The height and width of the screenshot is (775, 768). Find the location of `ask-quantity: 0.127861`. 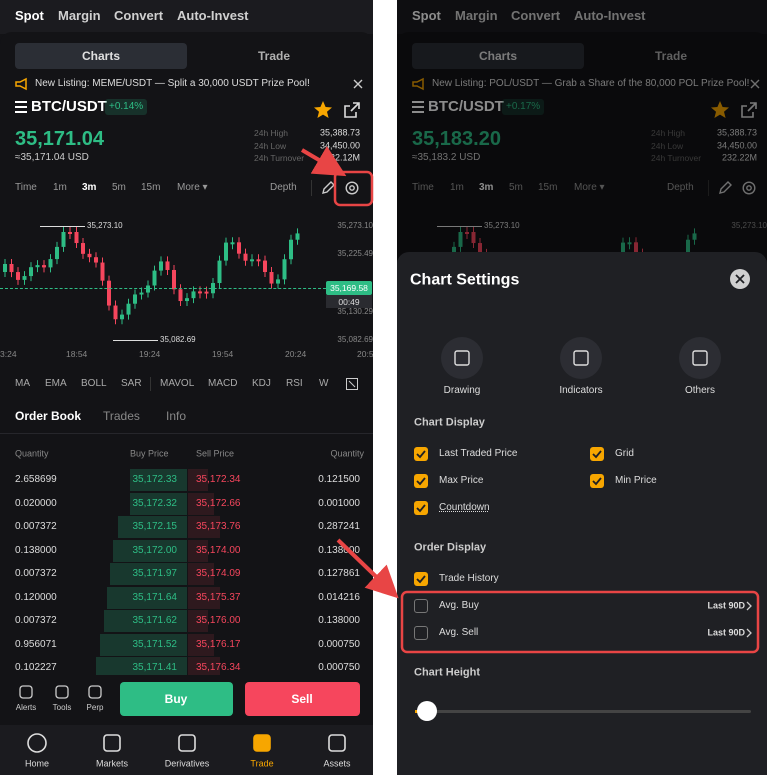

ask-quantity: 0.127861 is located at coordinates (339, 573).